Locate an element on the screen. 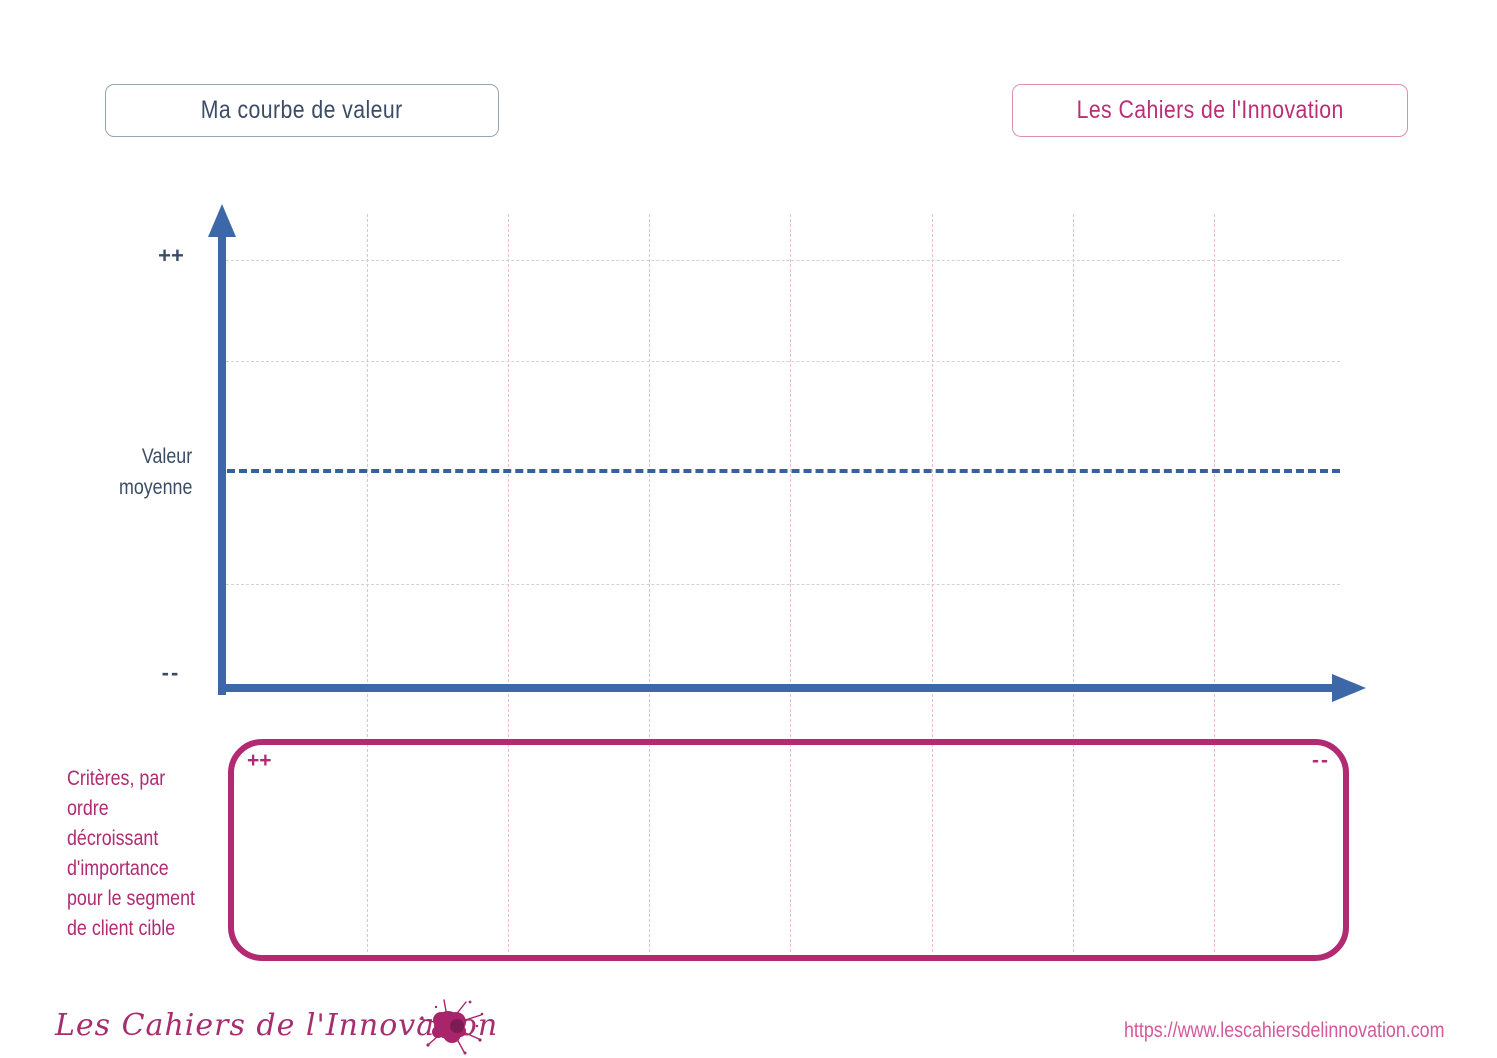 The width and height of the screenshot is (1497, 1058). criteria-note-line: Critères, par is located at coordinates (116, 778).